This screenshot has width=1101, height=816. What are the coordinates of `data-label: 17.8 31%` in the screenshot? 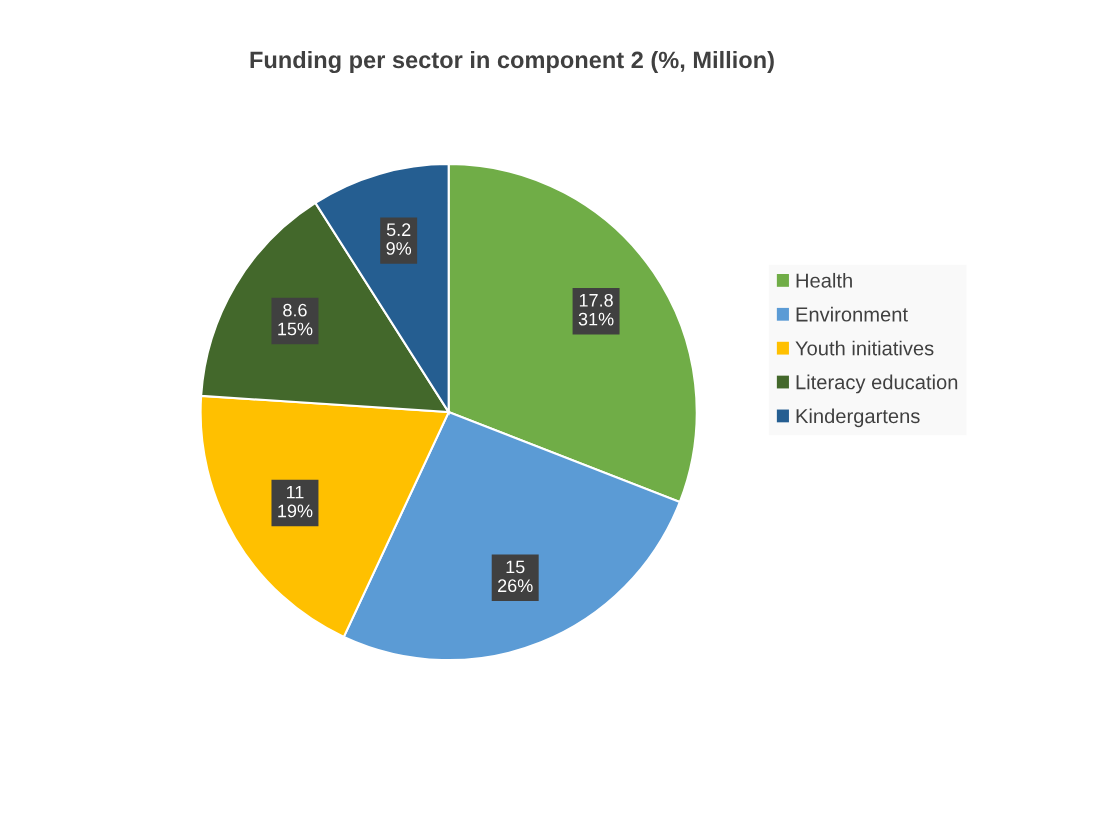 It's located at (596, 309).